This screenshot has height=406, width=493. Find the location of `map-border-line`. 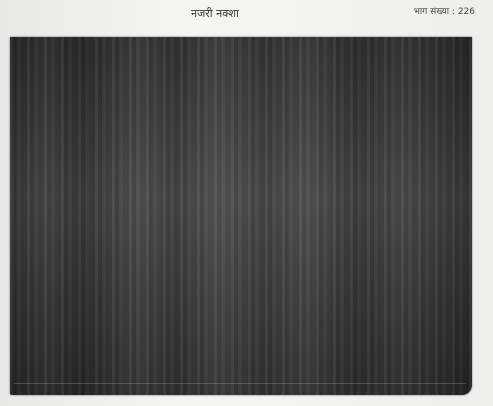

map-border-line is located at coordinates (240, 383).